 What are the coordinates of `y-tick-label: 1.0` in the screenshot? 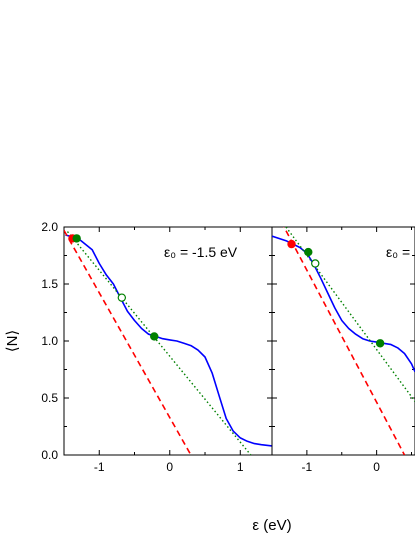 It's located at (49, 341).